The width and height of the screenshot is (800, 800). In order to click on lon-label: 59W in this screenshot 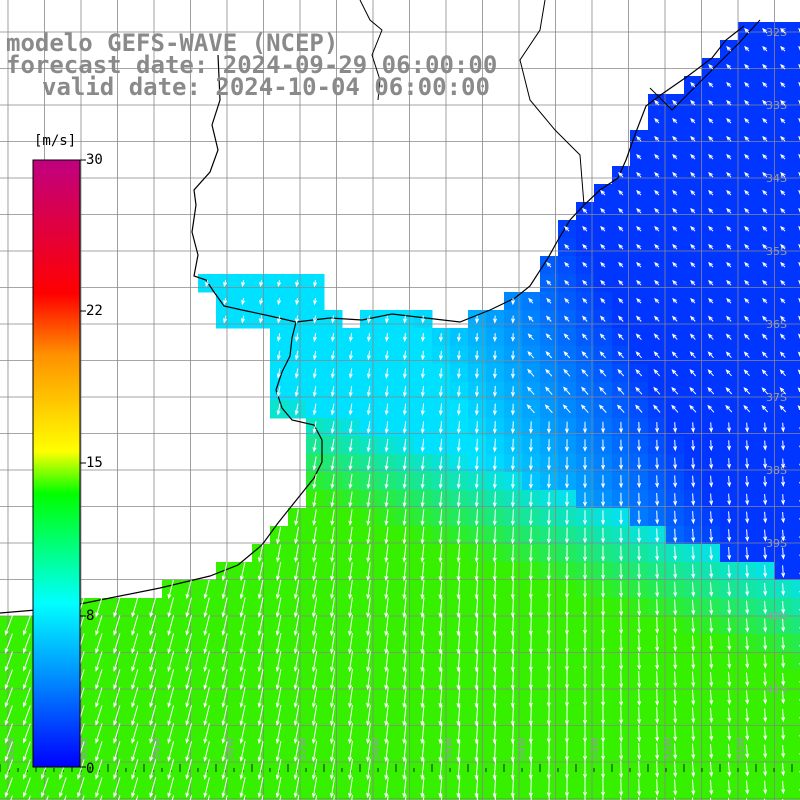, I will do `click(157, 748)`.